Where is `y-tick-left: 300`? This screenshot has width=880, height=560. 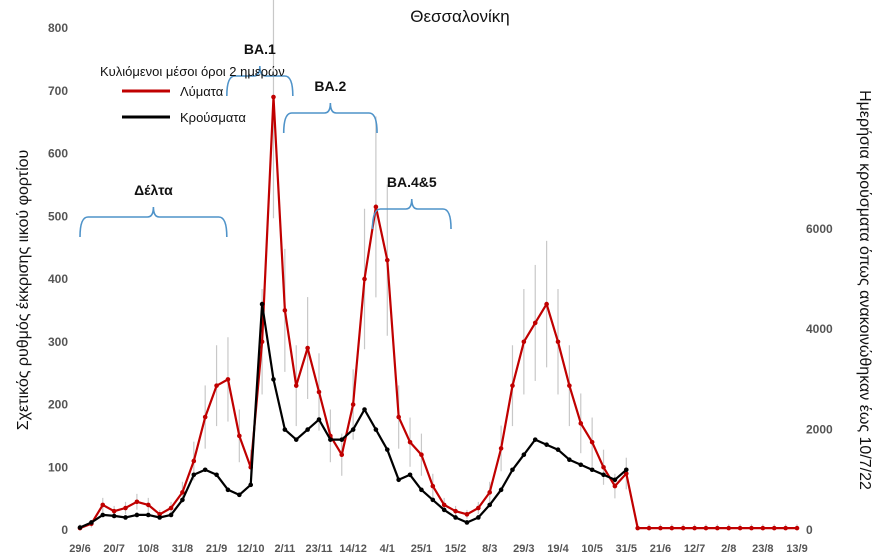 y-tick-left: 300 is located at coordinates (58, 342).